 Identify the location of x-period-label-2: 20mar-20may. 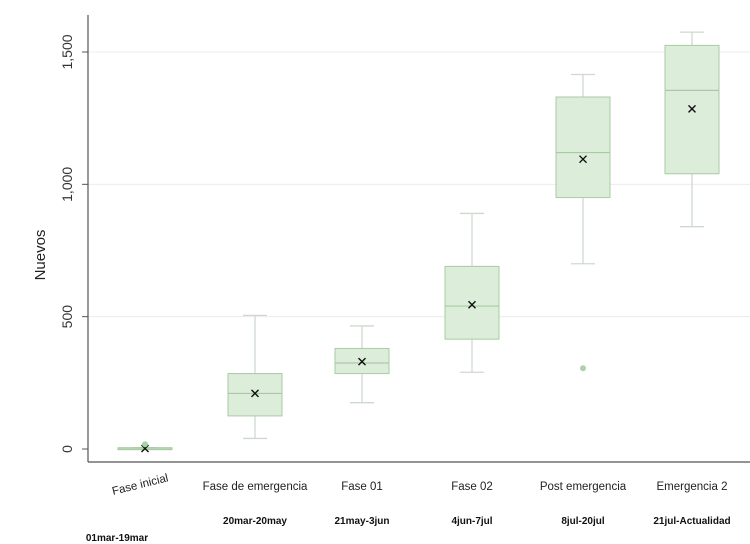
(255, 521).